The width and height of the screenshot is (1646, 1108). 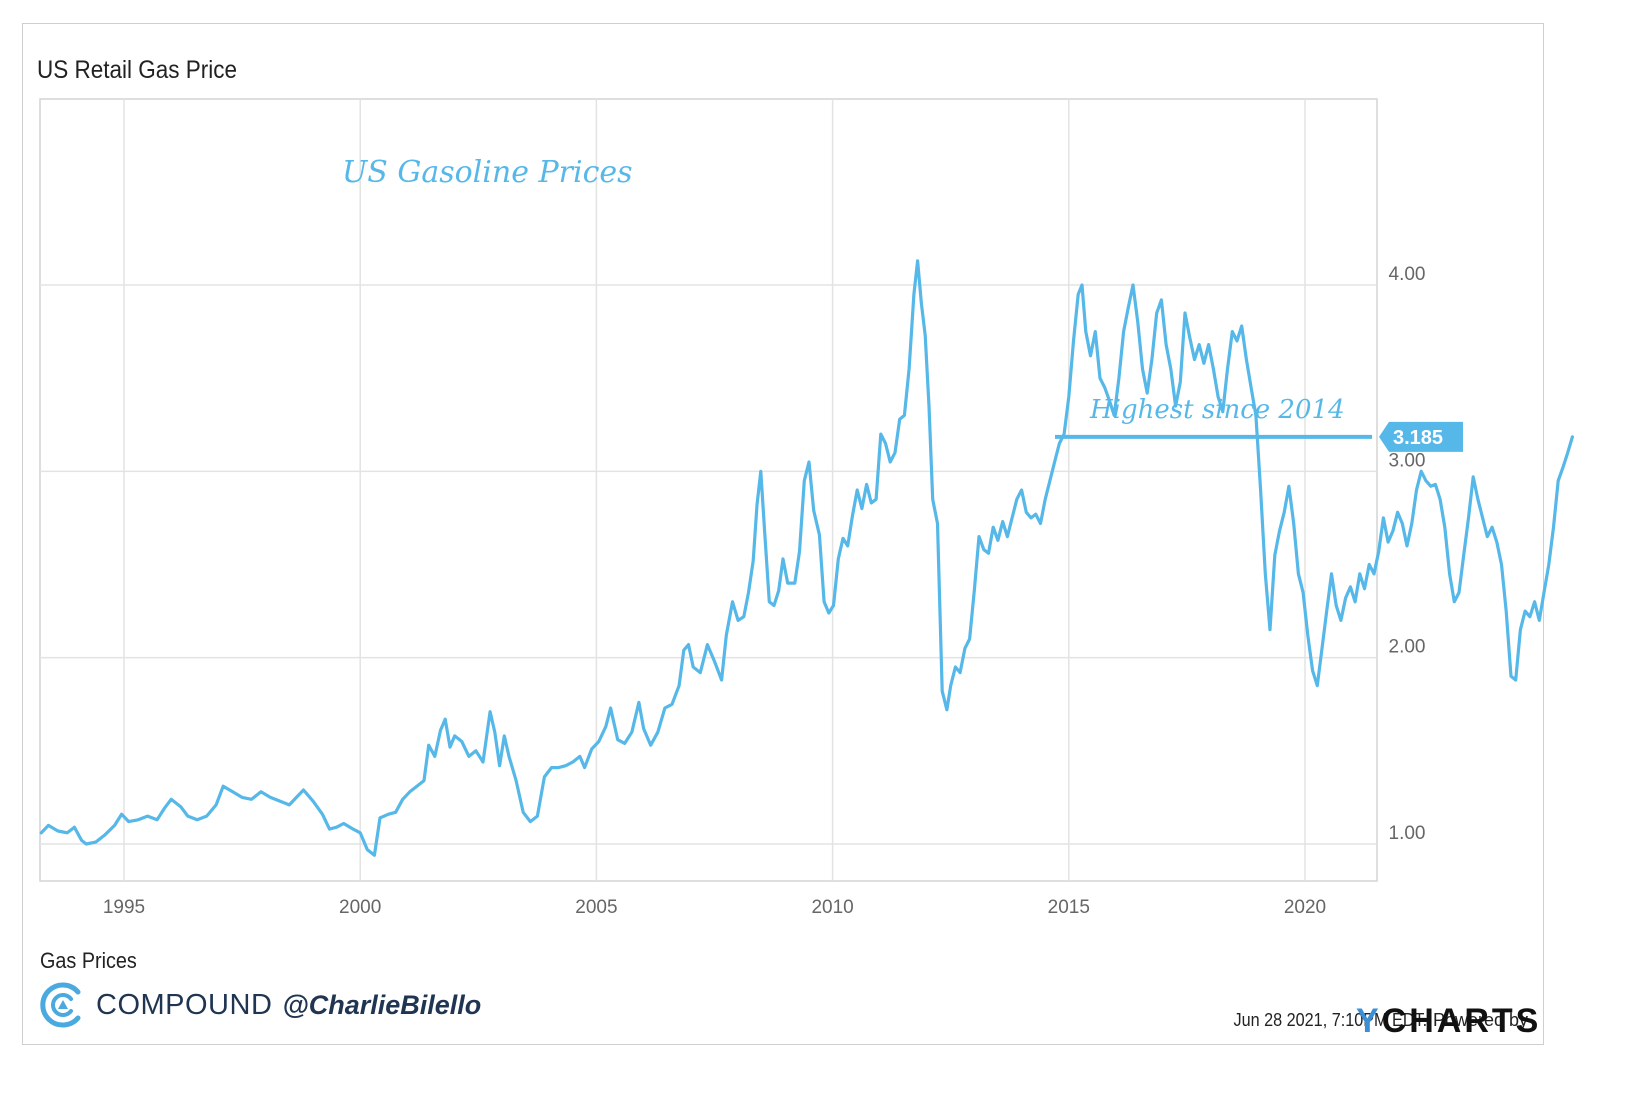 I want to click on y-tick-label: 4.00, so click(x=1407, y=274).